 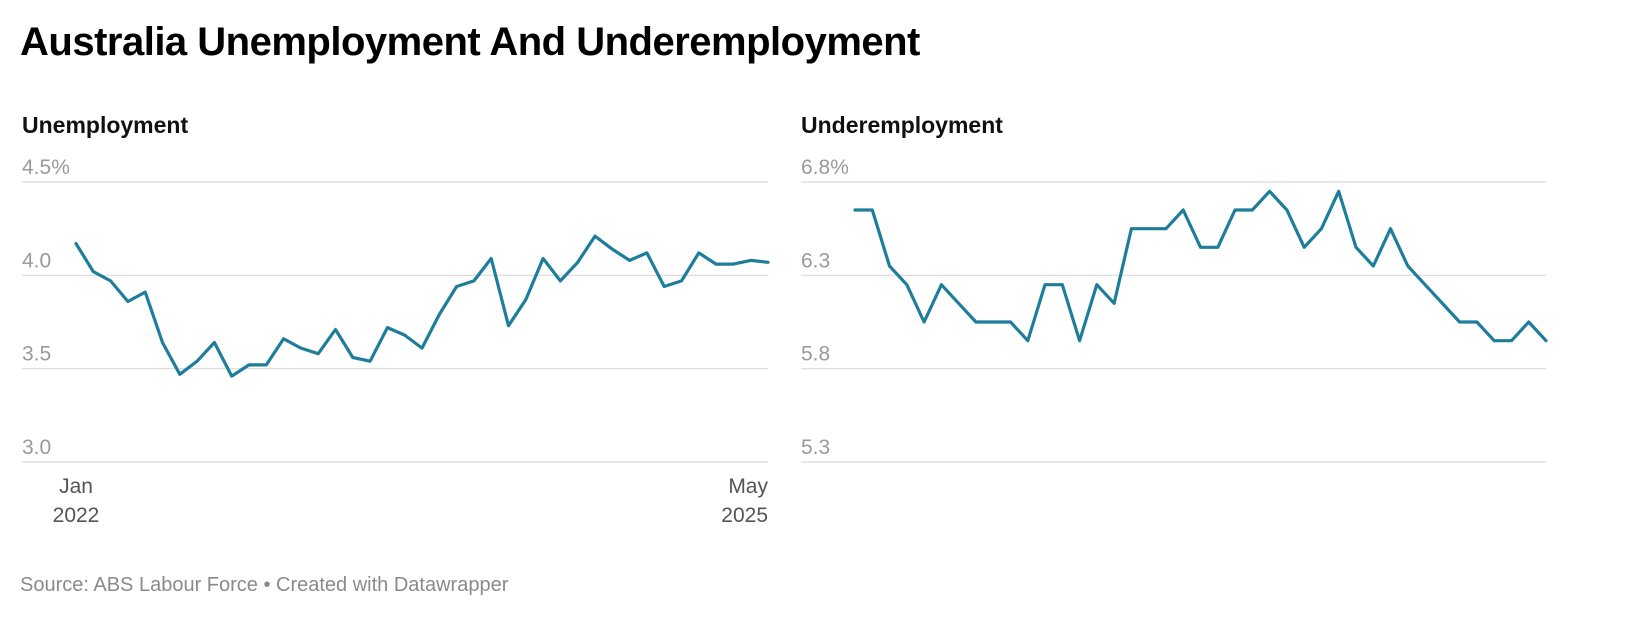 What do you see at coordinates (36, 354) in the screenshot?
I see `y-tick-label: 3.5` at bounding box center [36, 354].